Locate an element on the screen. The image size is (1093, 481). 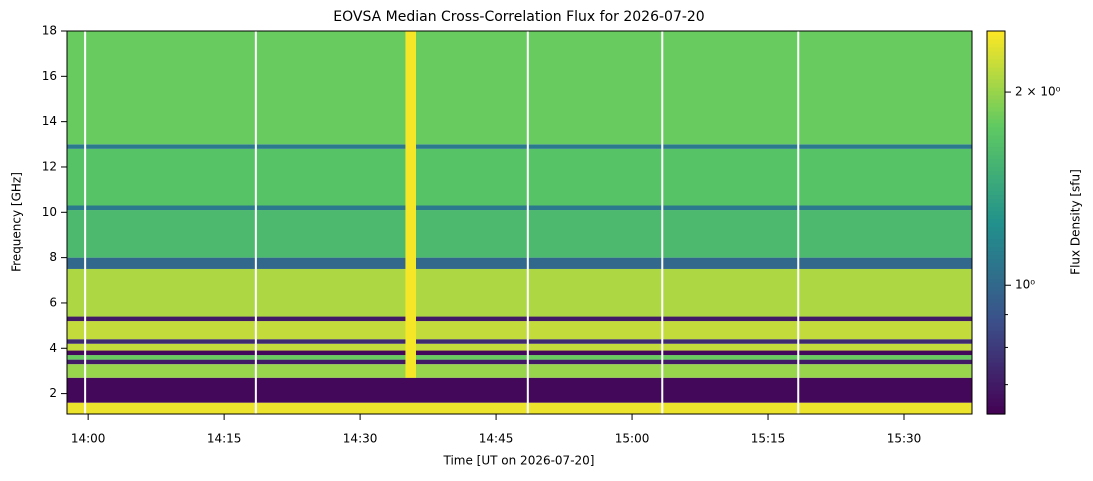
y-tick-label: 6 is located at coordinates (53, 302).